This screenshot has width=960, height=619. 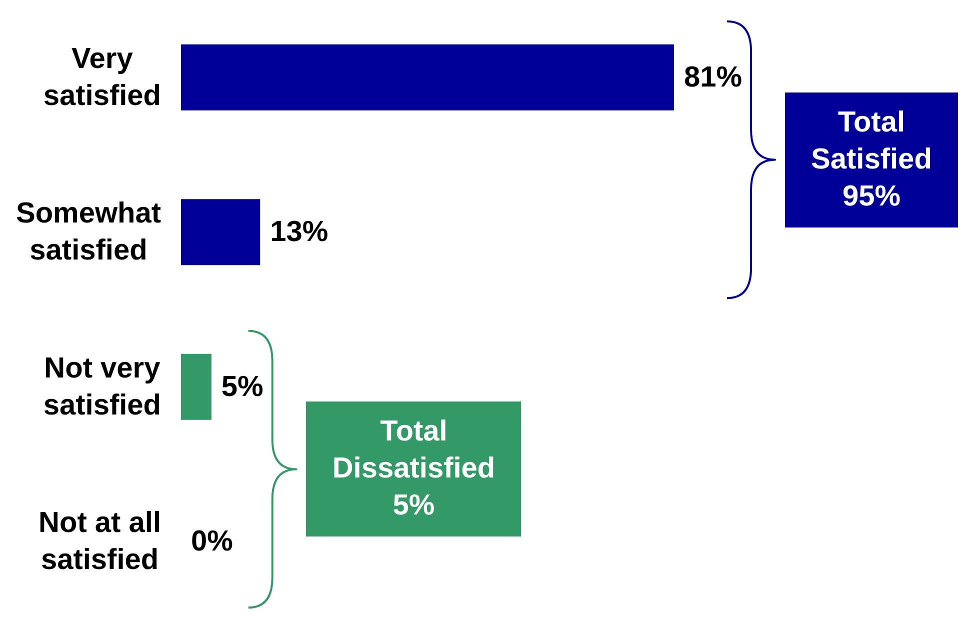 What do you see at coordinates (242, 386) in the screenshot?
I see `data-label: 5%` at bounding box center [242, 386].